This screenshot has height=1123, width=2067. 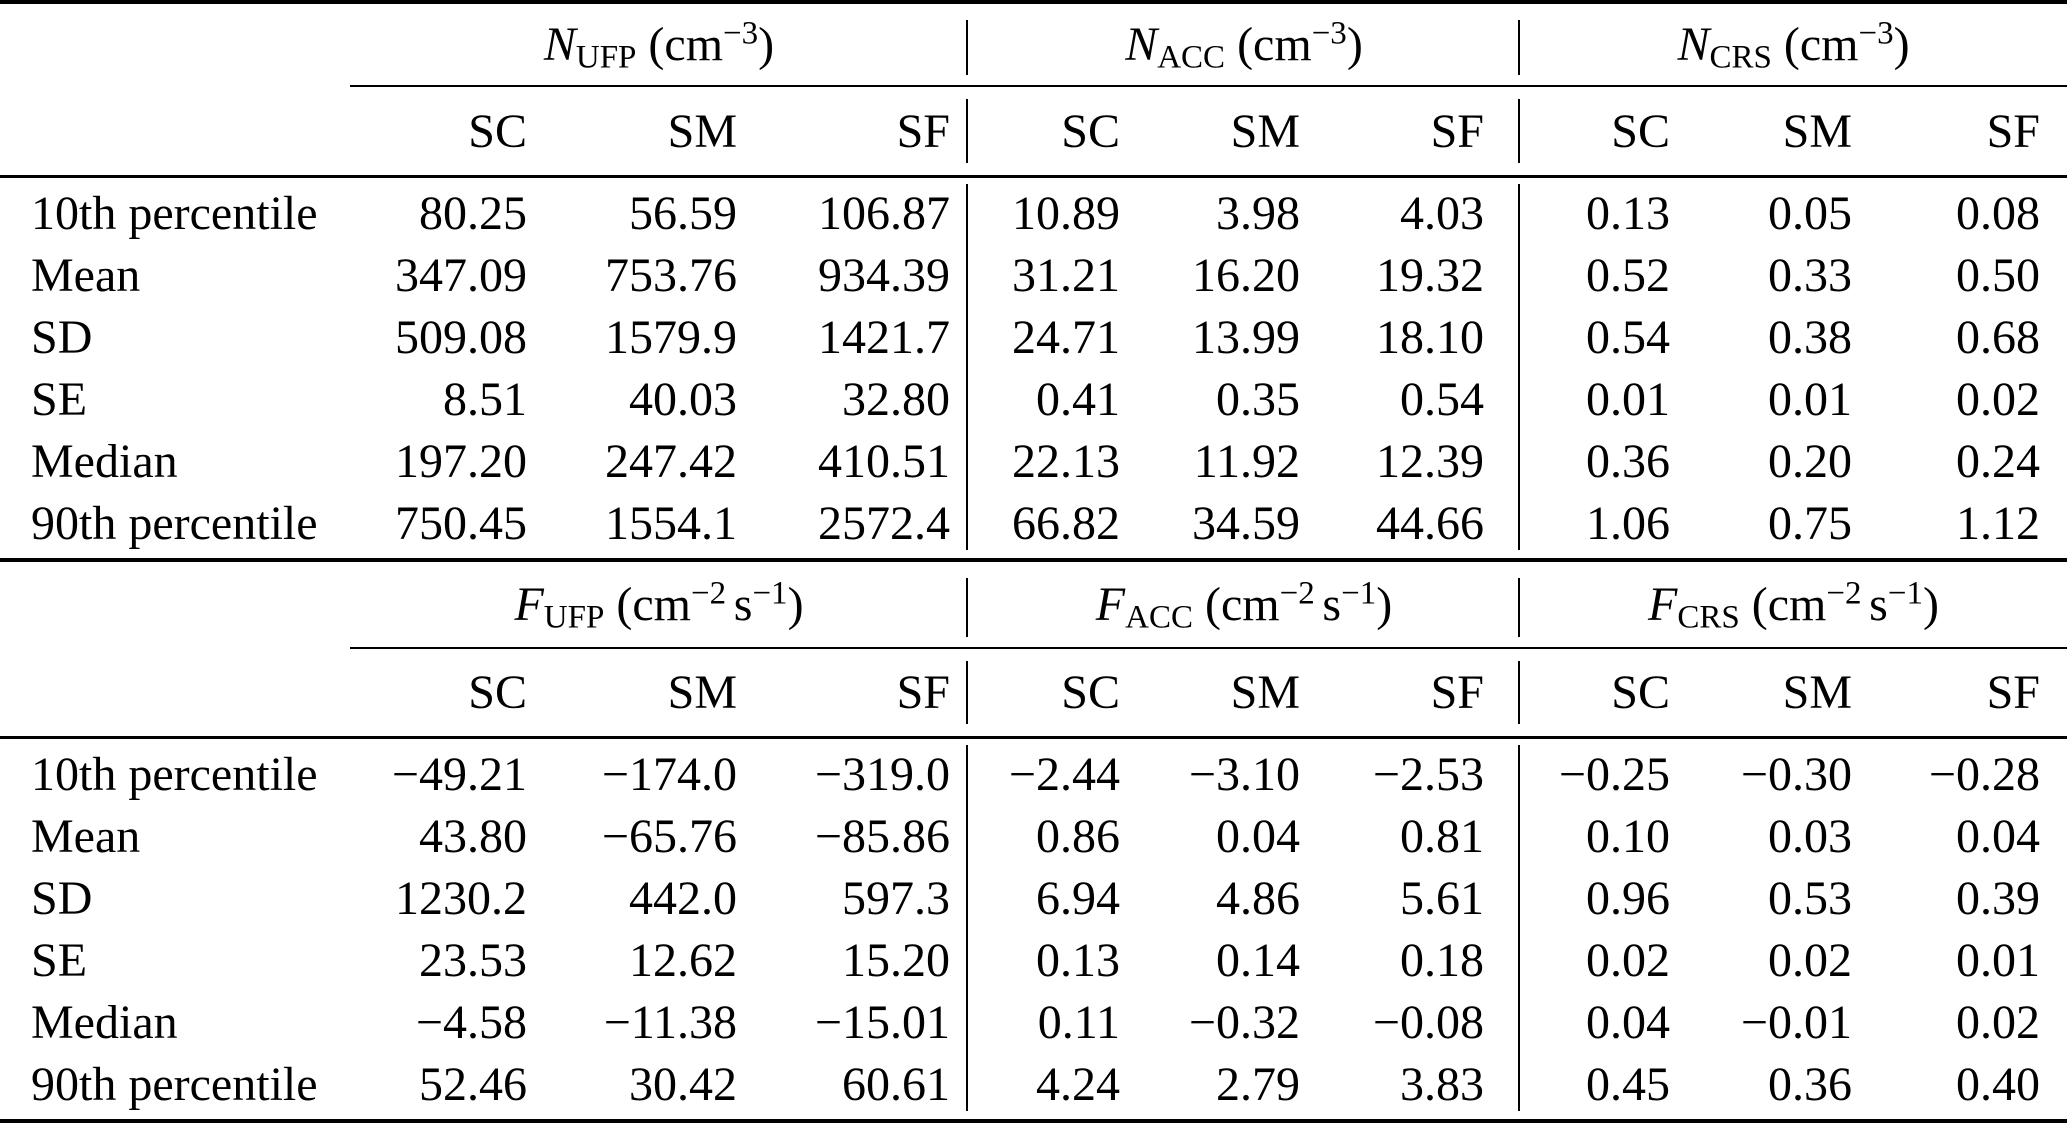 What do you see at coordinates (1246, 275) in the screenshot?
I see `data-cell: 16.20` at bounding box center [1246, 275].